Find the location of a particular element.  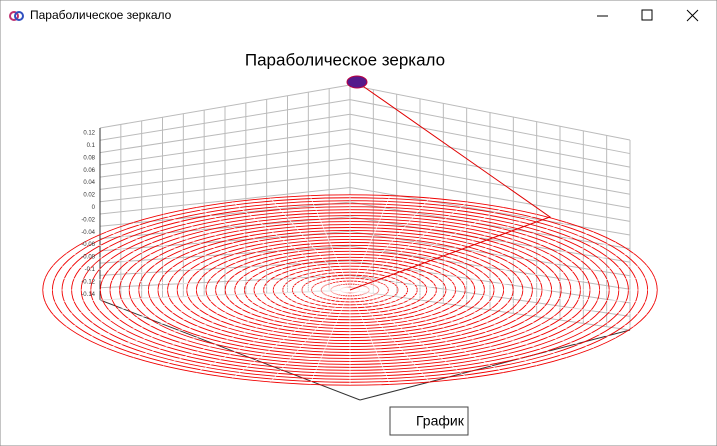

z-tick-label: 0.1 is located at coordinates (91, 146).